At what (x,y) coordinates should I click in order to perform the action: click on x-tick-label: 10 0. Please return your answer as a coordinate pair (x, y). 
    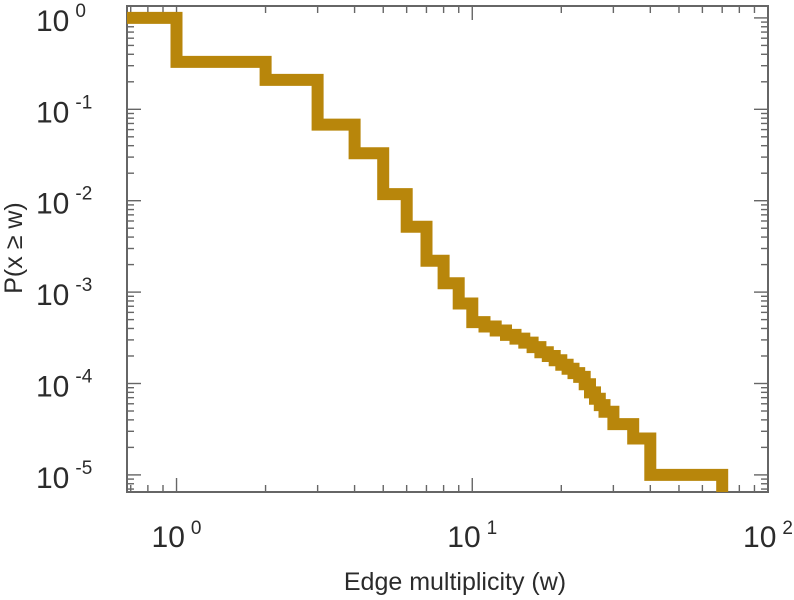
    Looking at the image, I should click on (177, 536).